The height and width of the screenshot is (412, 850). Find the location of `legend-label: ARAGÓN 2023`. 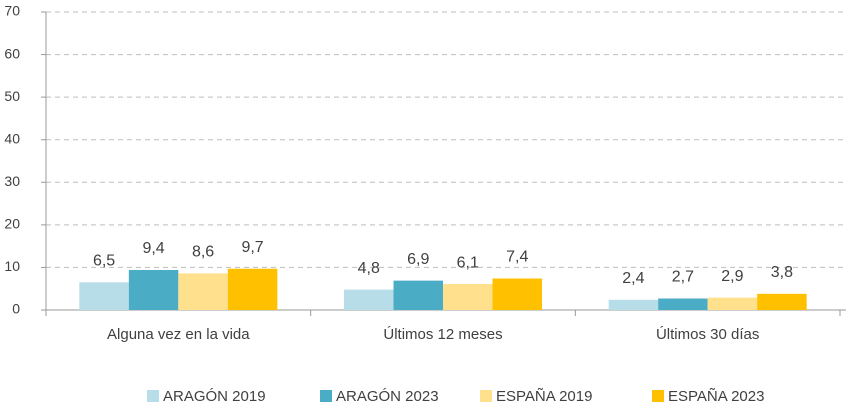

legend-label: ARAGÓN 2023 is located at coordinates (387, 396).